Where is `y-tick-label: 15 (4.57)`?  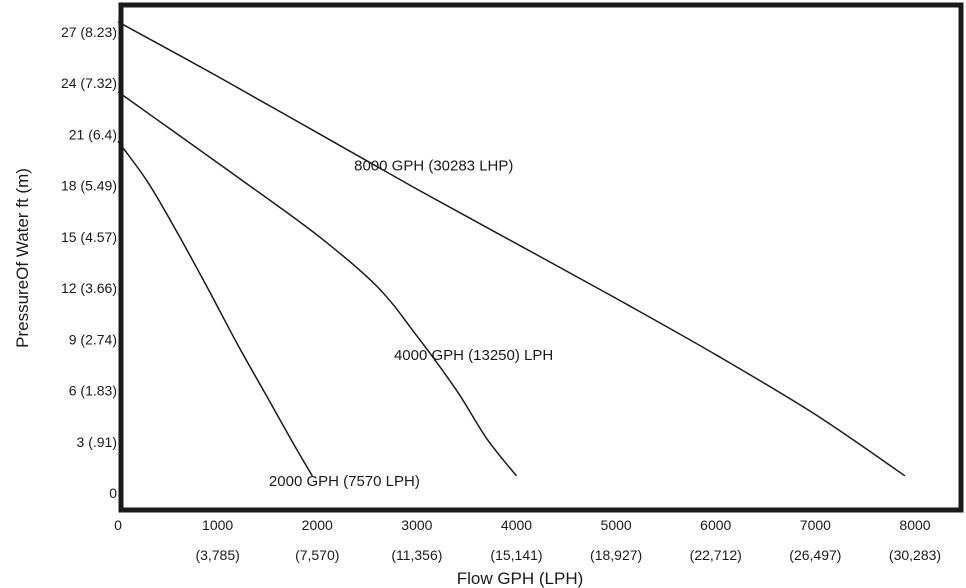
y-tick-label: 15 (4.57) is located at coordinates (89, 237).